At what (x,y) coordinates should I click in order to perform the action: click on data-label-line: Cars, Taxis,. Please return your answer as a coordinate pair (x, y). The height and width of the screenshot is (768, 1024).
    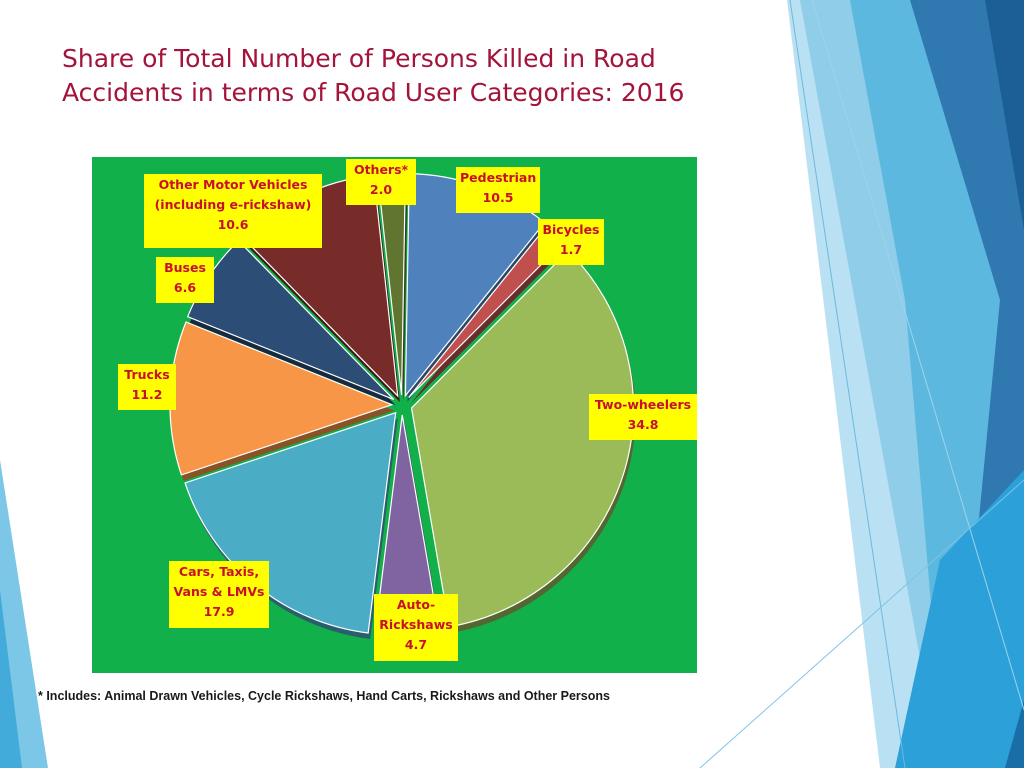
    Looking at the image, I should click on (219, 571).